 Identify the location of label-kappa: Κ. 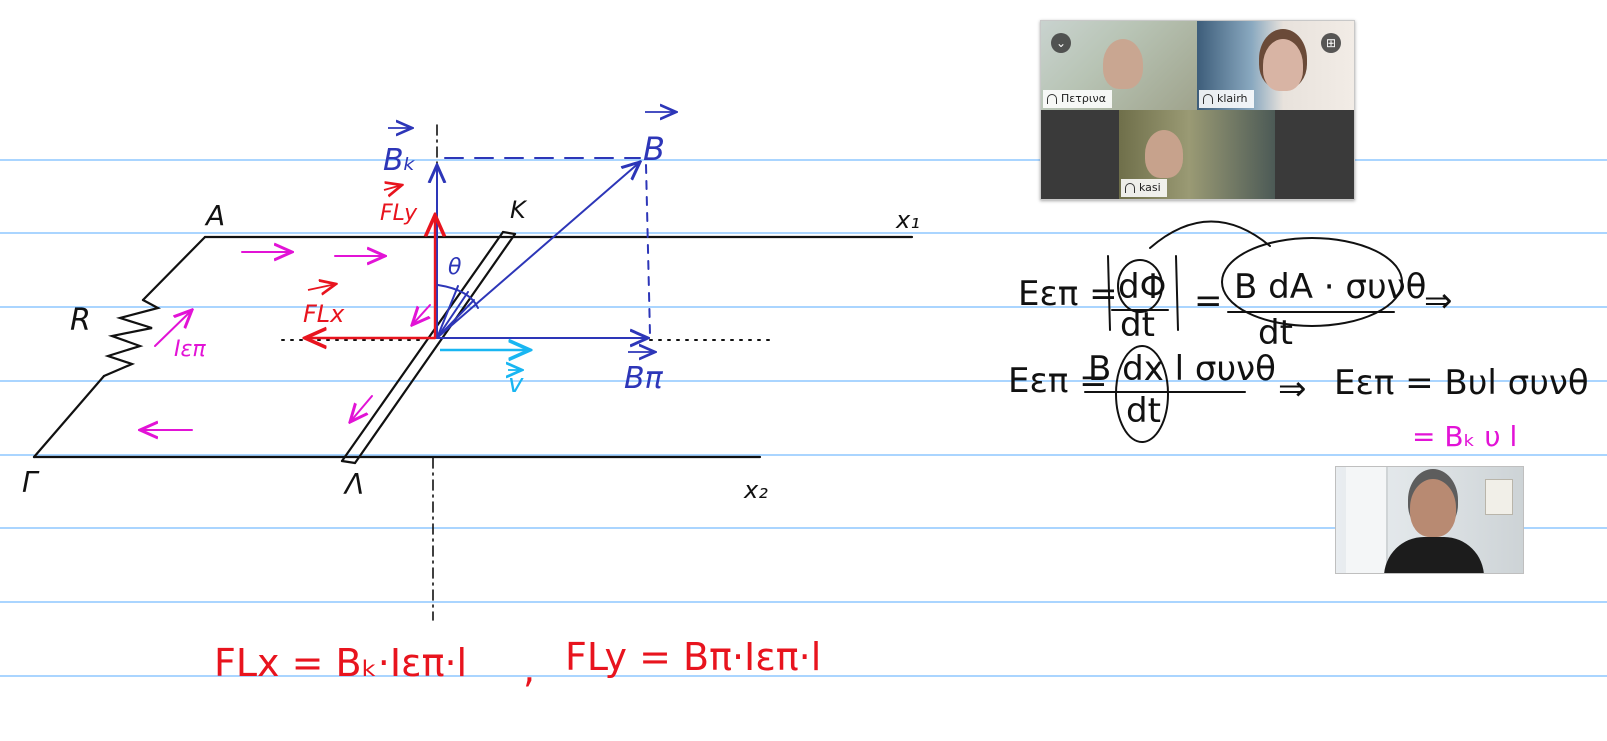
(519, 210).